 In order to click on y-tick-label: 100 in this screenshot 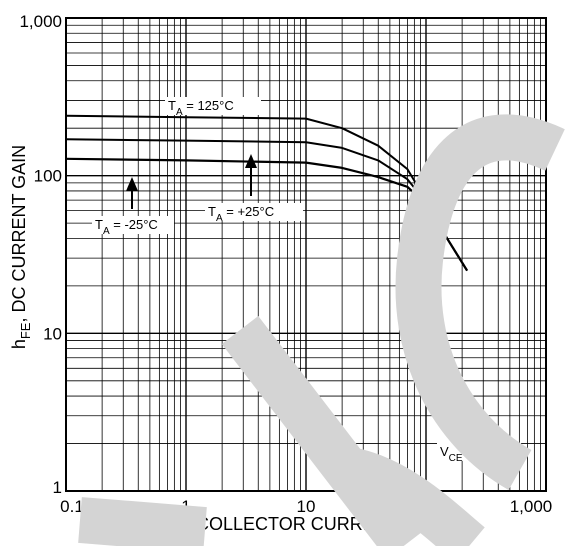, I will do `click(48, 176)`.